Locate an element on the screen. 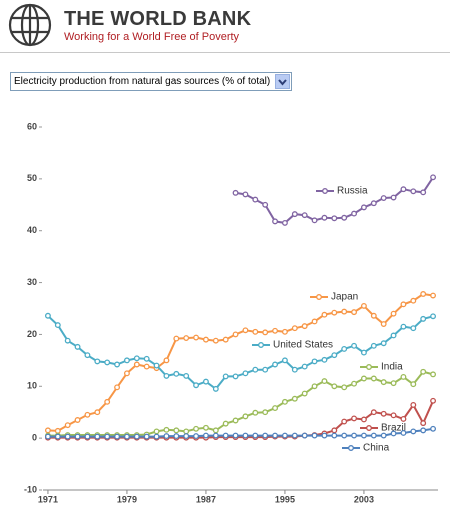  dropdown-arrow is located at coordinates (283, 81).